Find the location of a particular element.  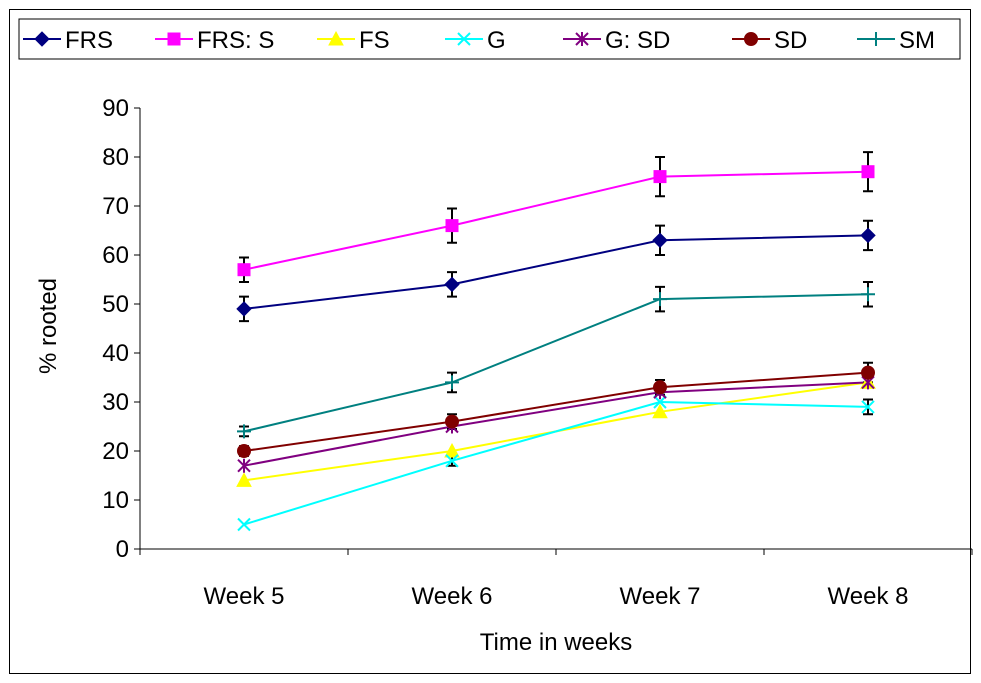

y-tick-label: 90 is located at coordinates (115, 108).